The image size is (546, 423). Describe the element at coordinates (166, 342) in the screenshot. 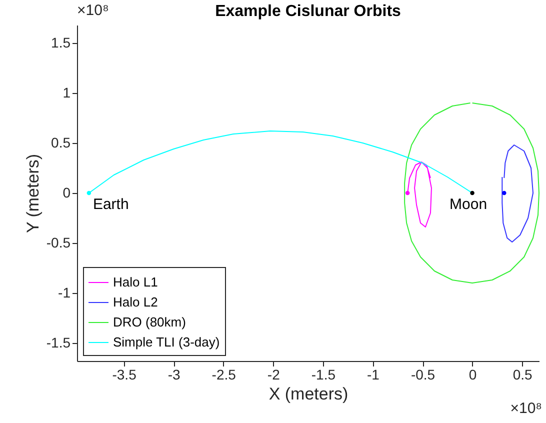

I see `legend-label: Simple TLI (3-day)` at that location.